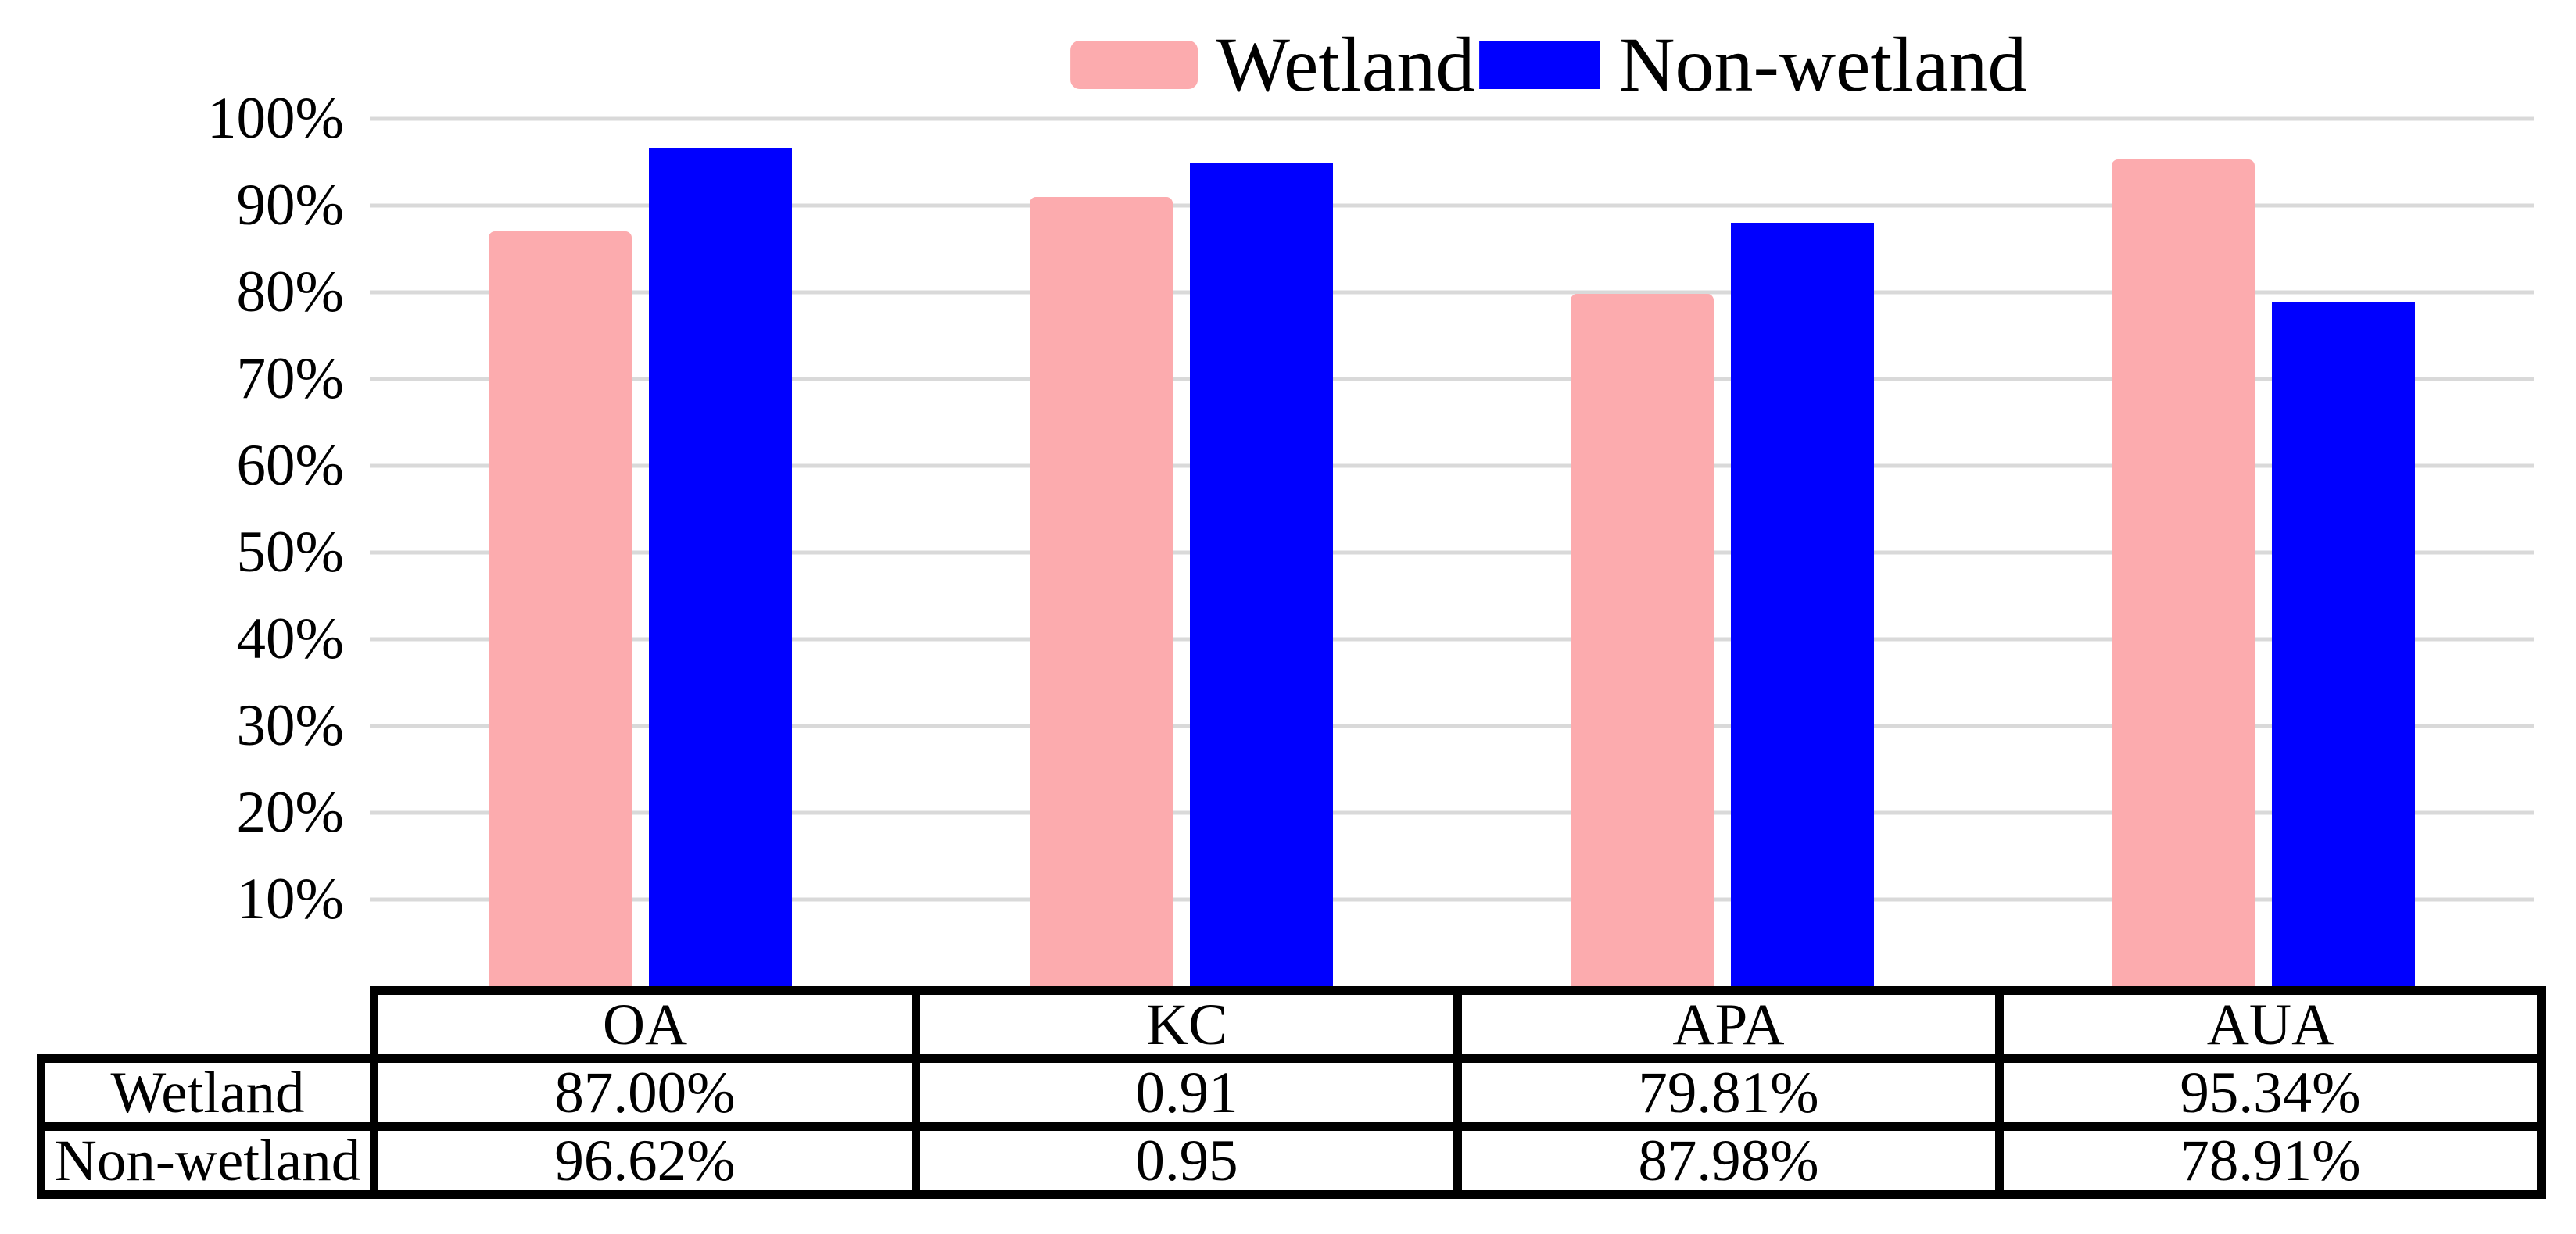 This screenshot has width=2576, height=1234. What do you see at coordinates (207, 1025) in the screenshot?
I see `table-corner-cell` at bounding box center [207, 1025].